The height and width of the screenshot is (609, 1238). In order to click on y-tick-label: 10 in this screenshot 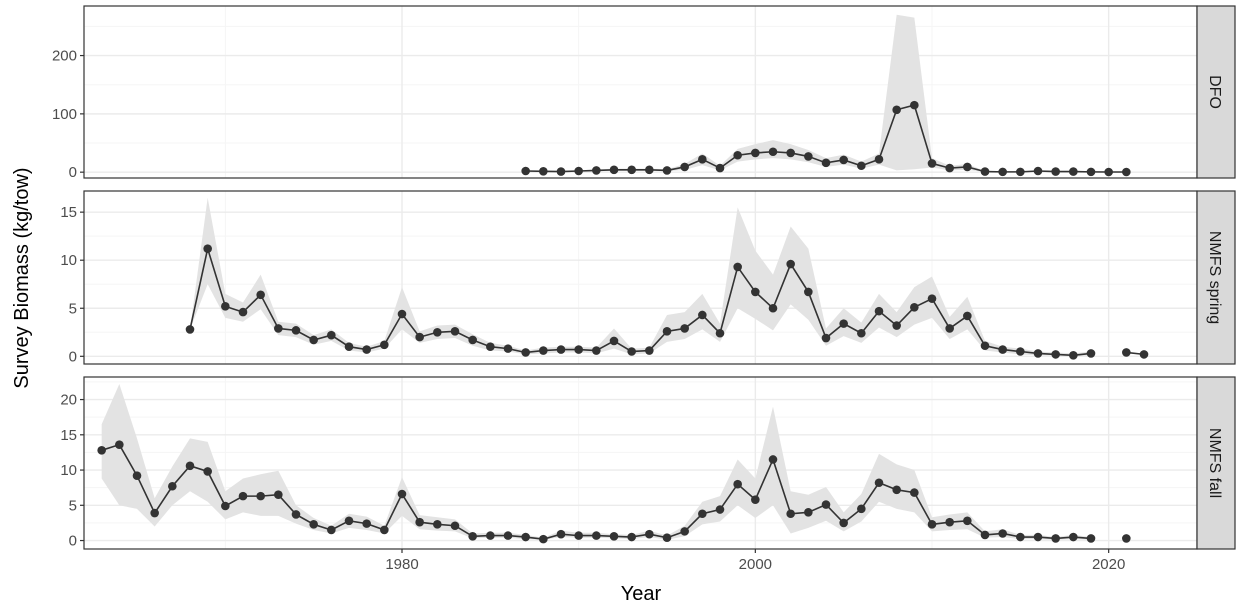, I will do `click(68, 470)`.